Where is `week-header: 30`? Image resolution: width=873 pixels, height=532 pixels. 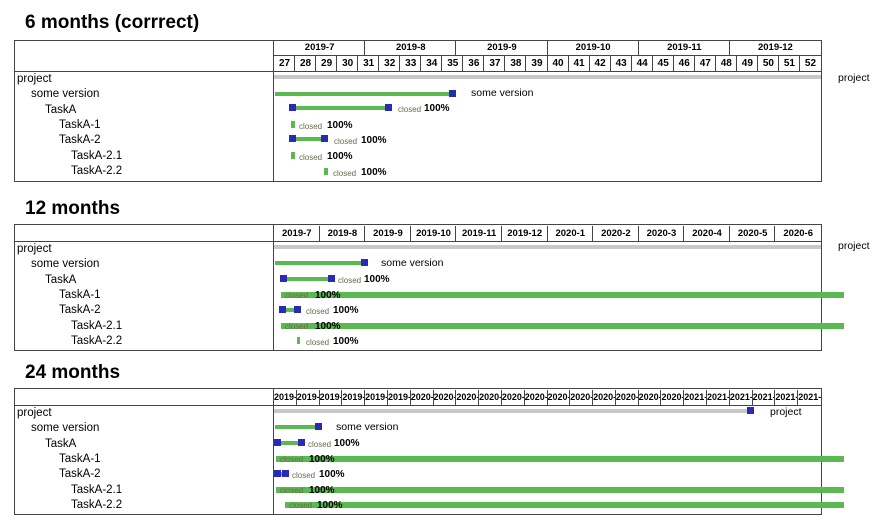
week-header: 30 is located at coordinates (348, 63).